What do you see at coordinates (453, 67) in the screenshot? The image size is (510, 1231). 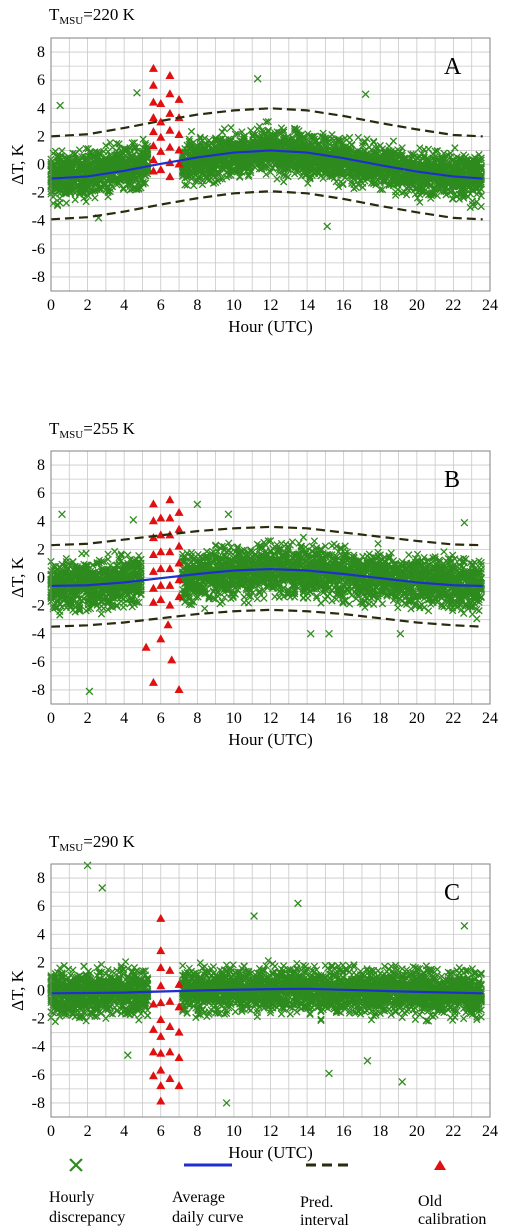 I see `panel-letter: A` at bounding box center [453, 67].